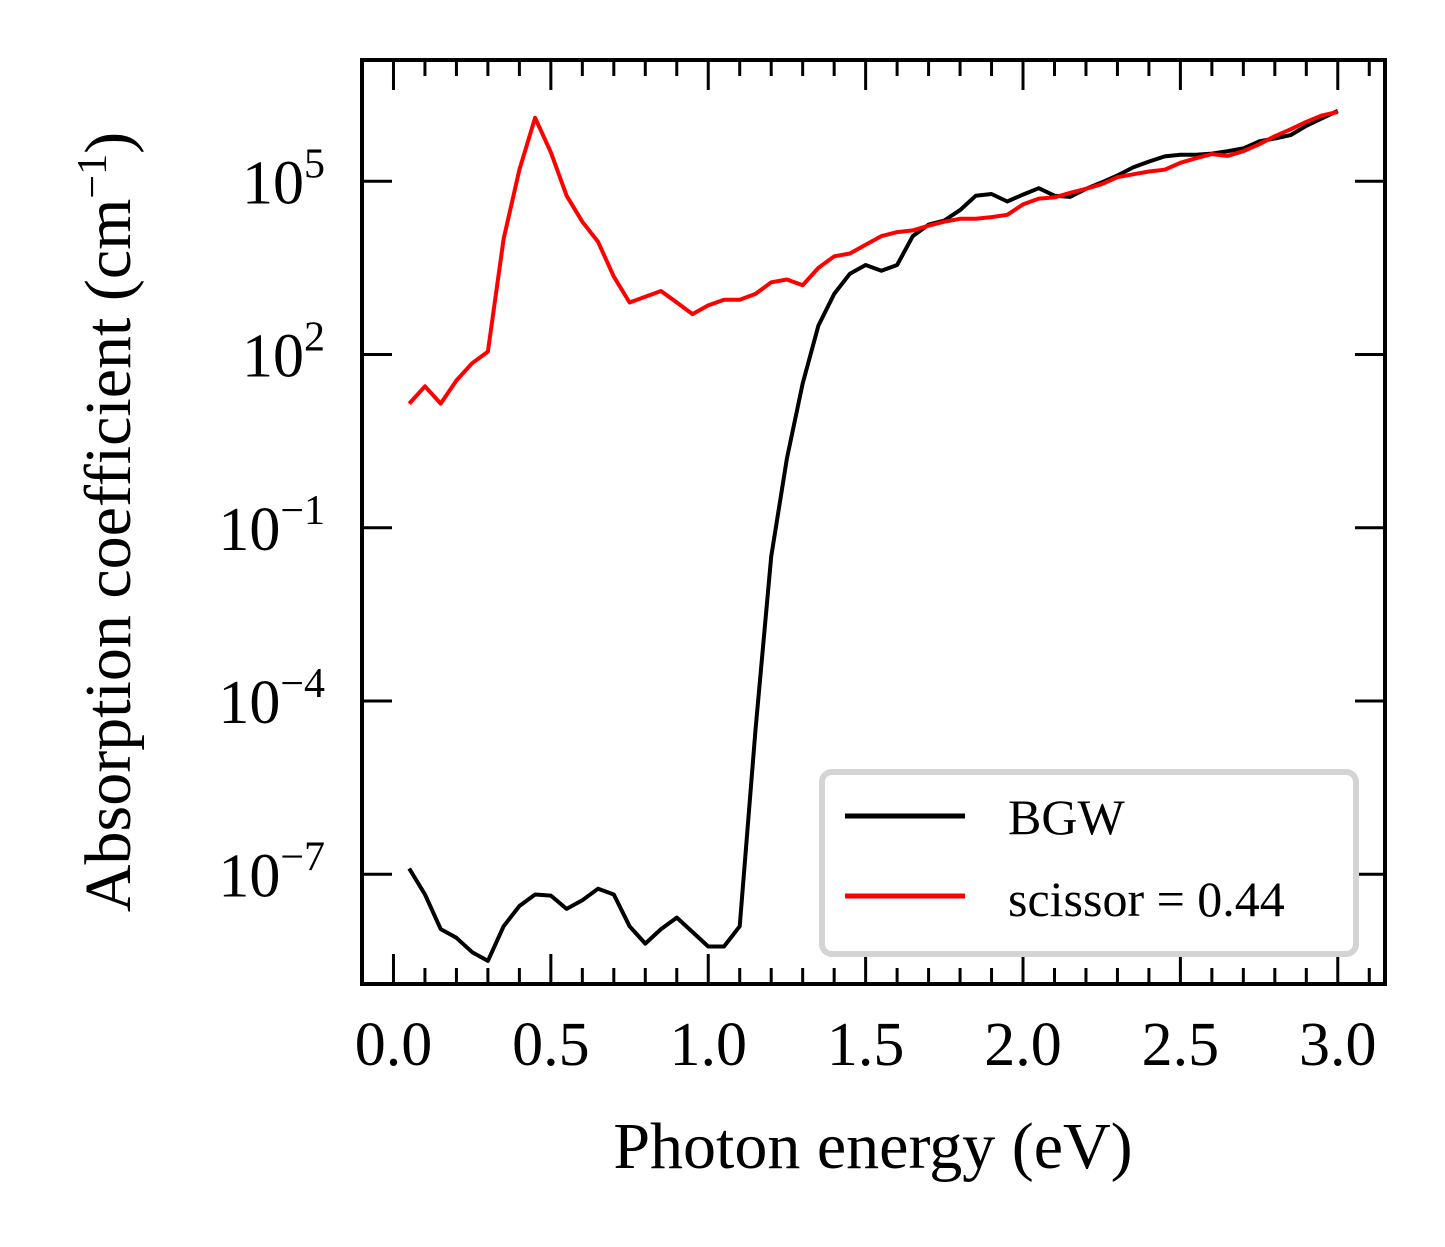 The height and width of the screenshot is (1247, 1445). What do you see at coordinates (1338, 1045) in the screenshot?
I see `x-tick-label: 3.0` at bounding box center [1338, 1045].